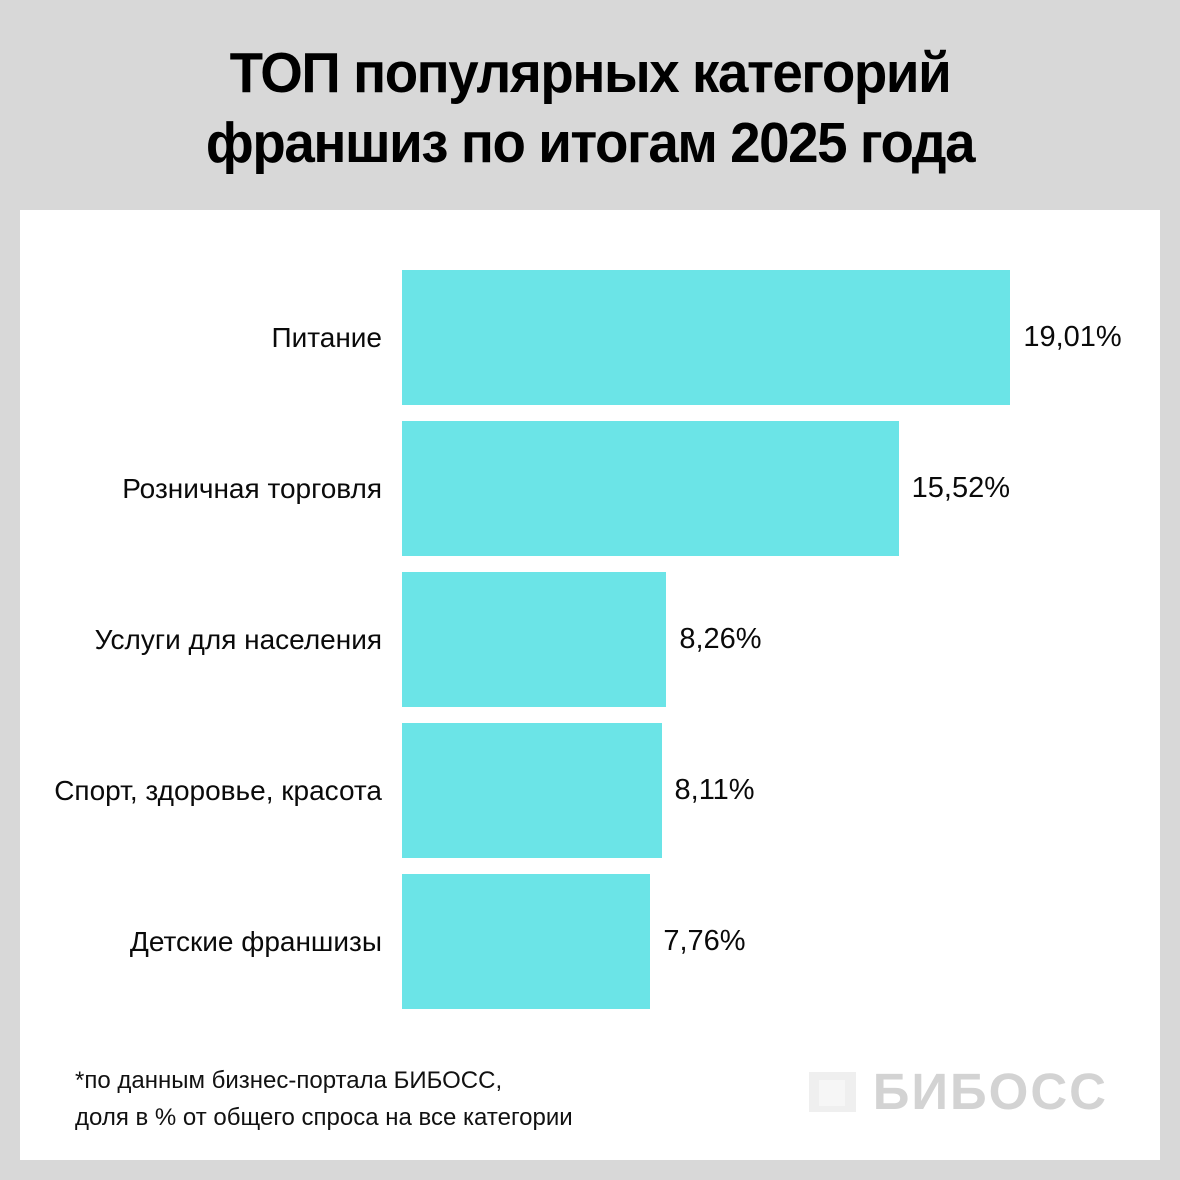  I want to click on biboss-logo-text: БИБОСС, so click(990, 1091).